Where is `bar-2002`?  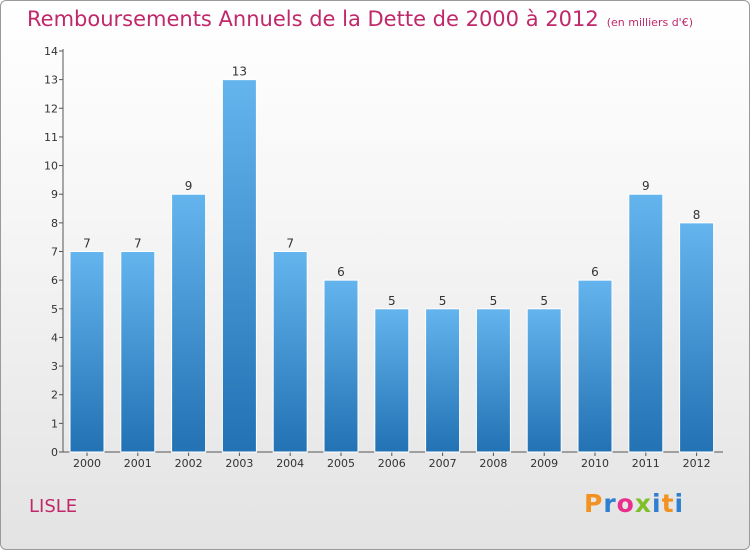 bar-2002 is located at coordinates (189, 323).